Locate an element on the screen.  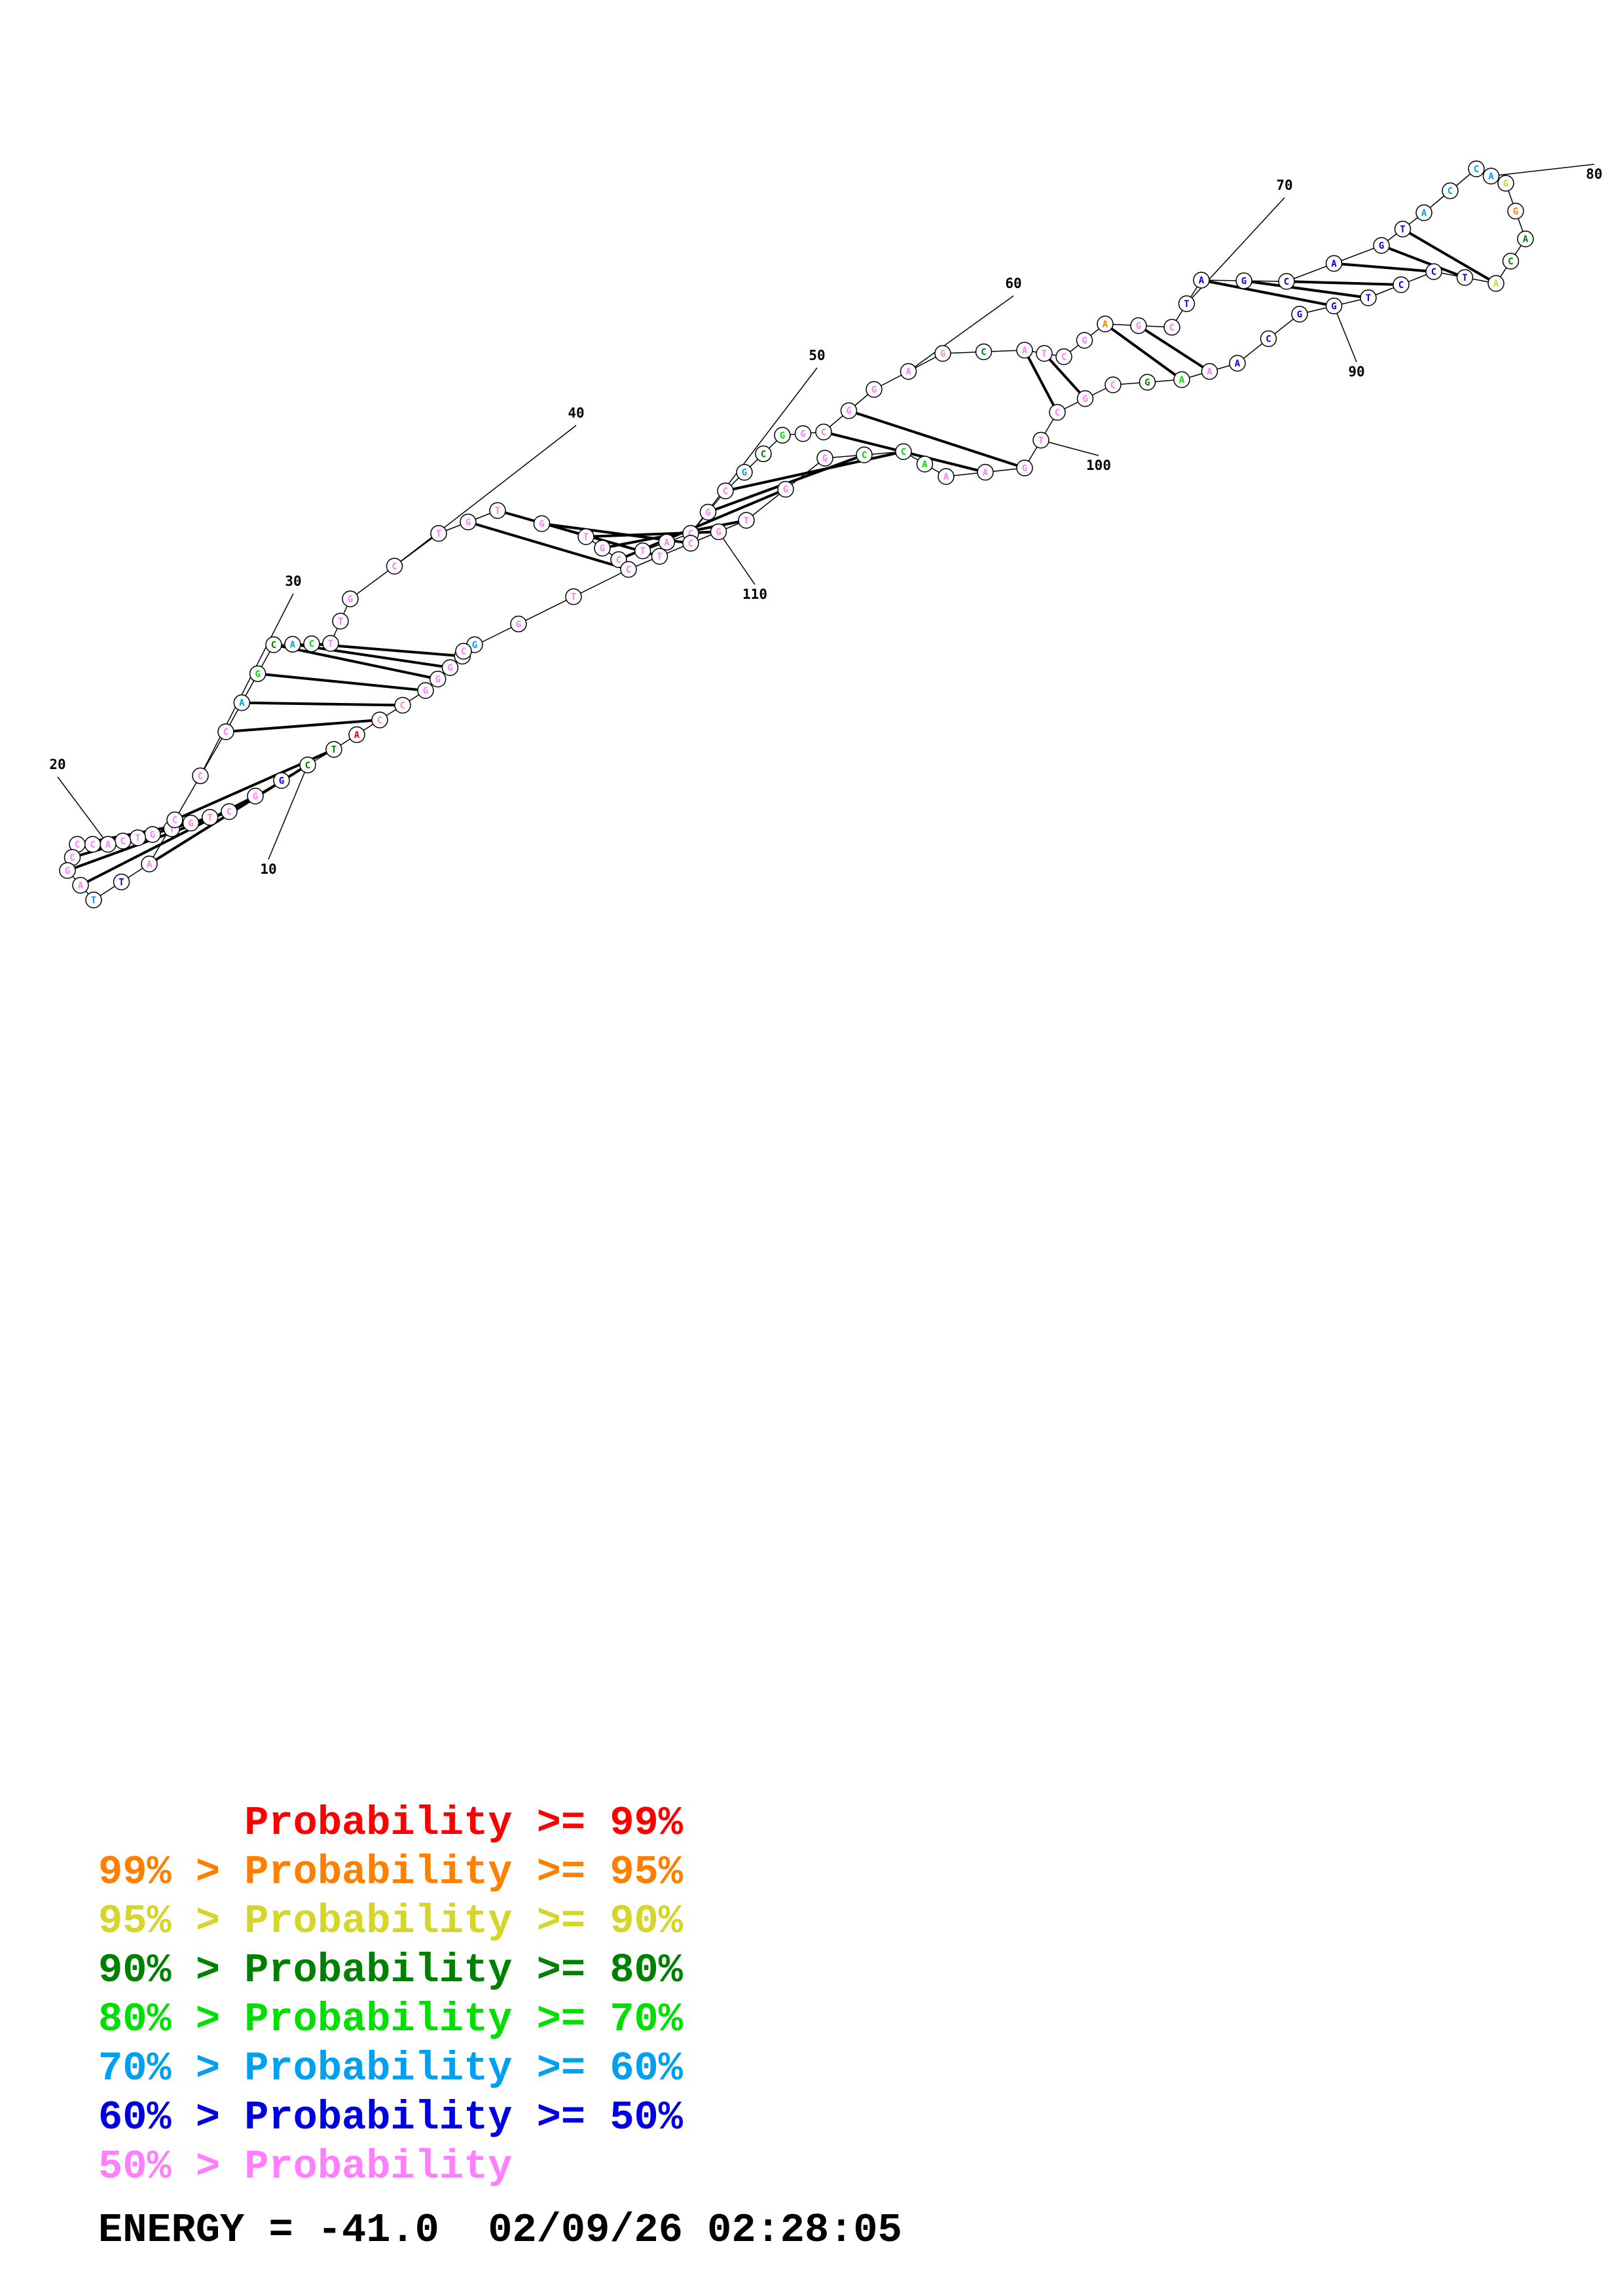
legend-prefix: 95% > is located at coordinates (171, 1921).